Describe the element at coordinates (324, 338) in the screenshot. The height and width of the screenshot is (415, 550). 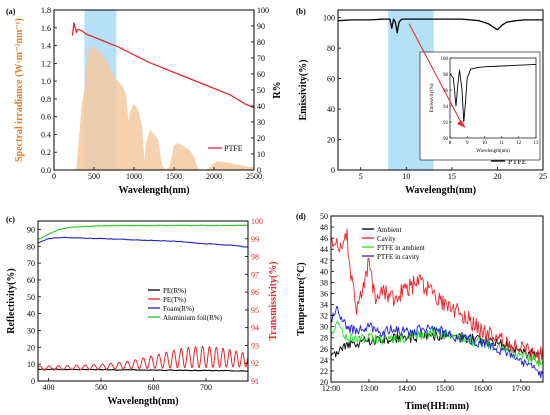
I see `y-tick-label: 28` at that location.